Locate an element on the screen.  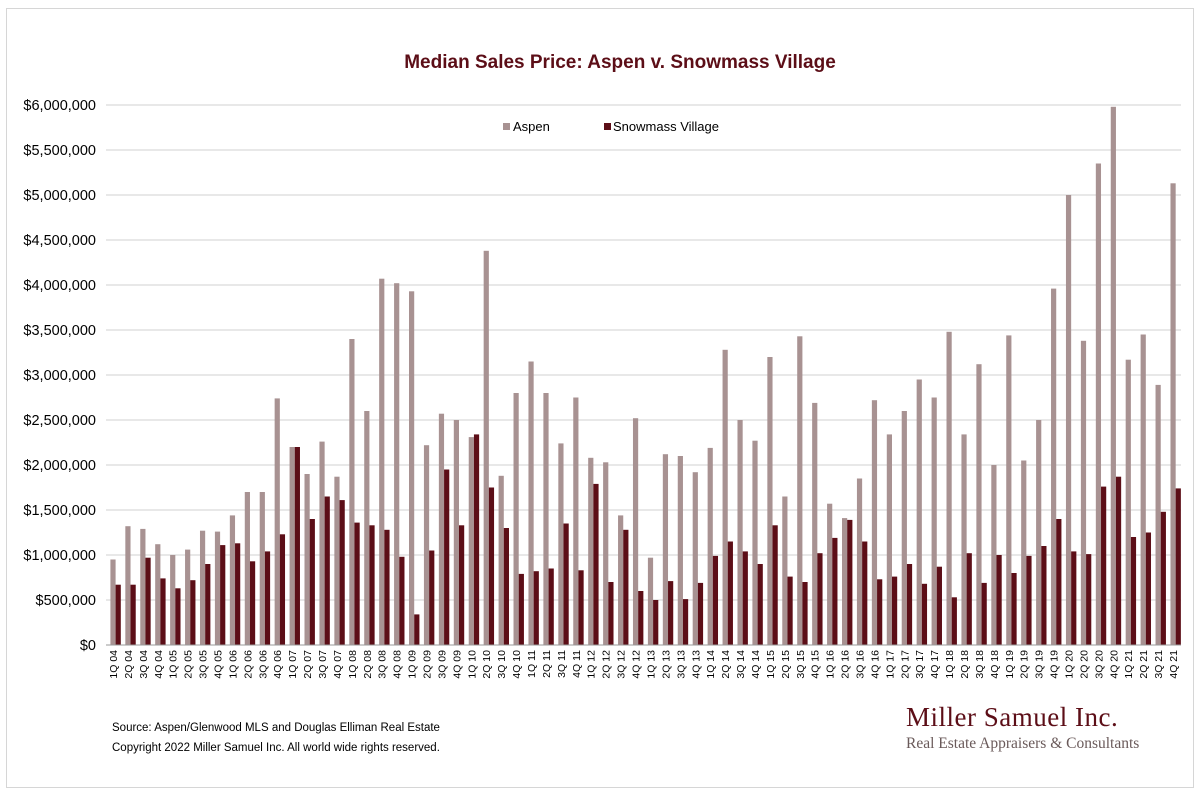
brand-name: Miller Samuel Inc. is located at coordinates (1012, 717).